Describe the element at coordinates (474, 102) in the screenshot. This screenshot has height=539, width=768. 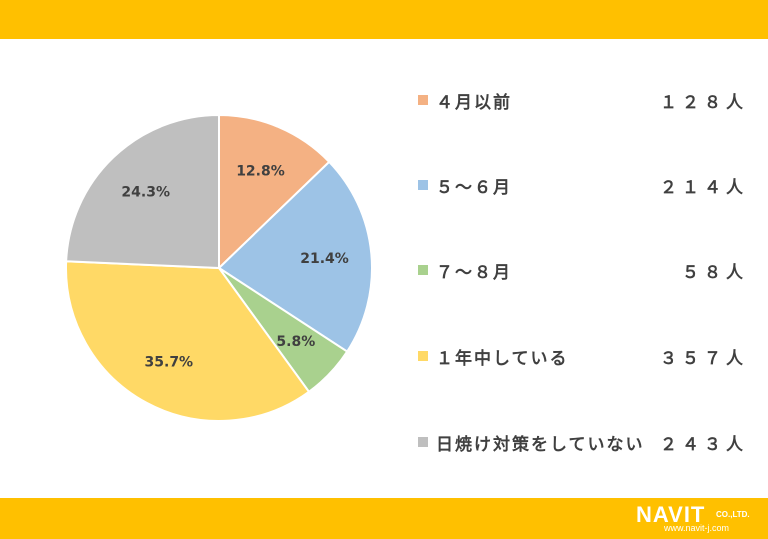
I see `legend-label-0: ４月以前` at that location.